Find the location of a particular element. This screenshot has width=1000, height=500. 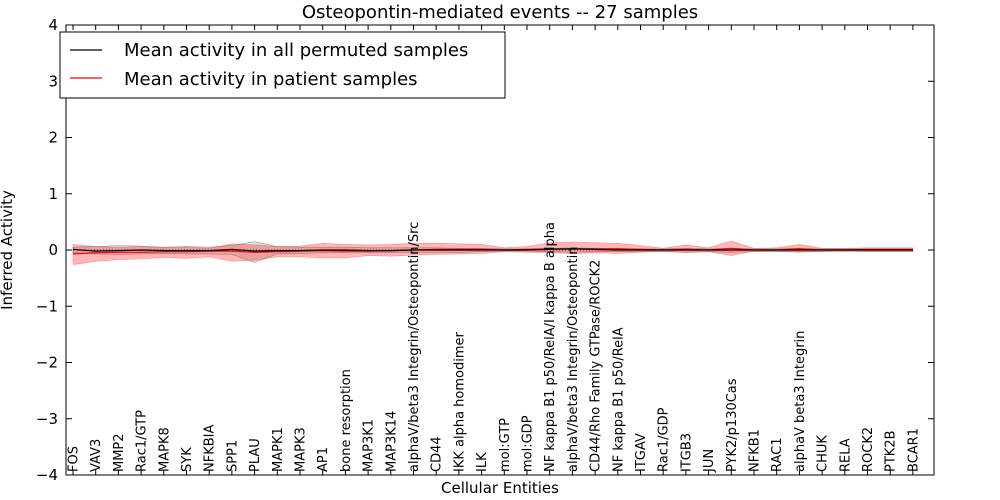

y-tick-label: 1 is located at coordinates (53, 194).